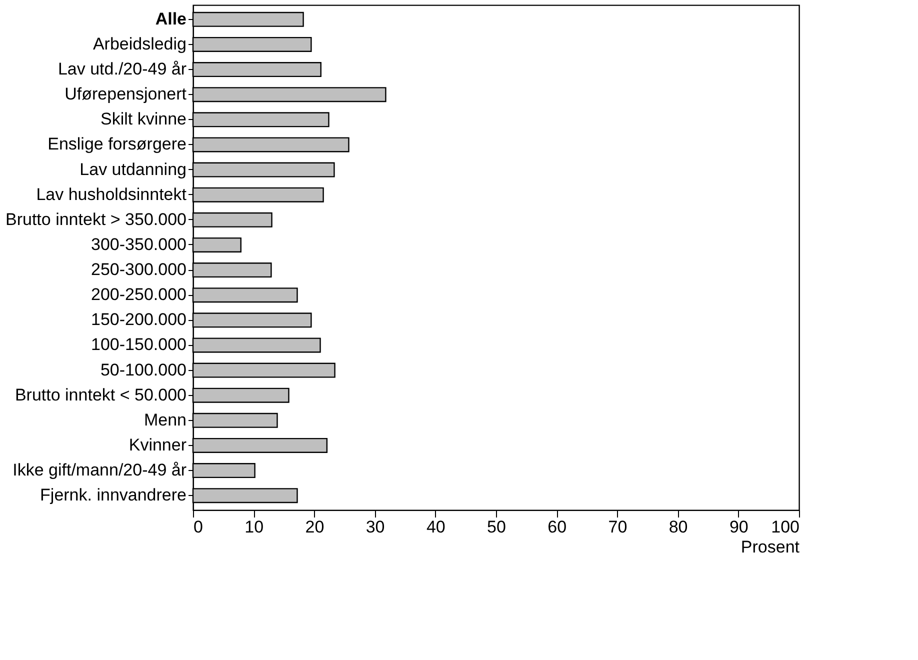 This screenshot has height=660, width=918. I want to click on y-tick-label: 200-250.000, so click(138, 294).